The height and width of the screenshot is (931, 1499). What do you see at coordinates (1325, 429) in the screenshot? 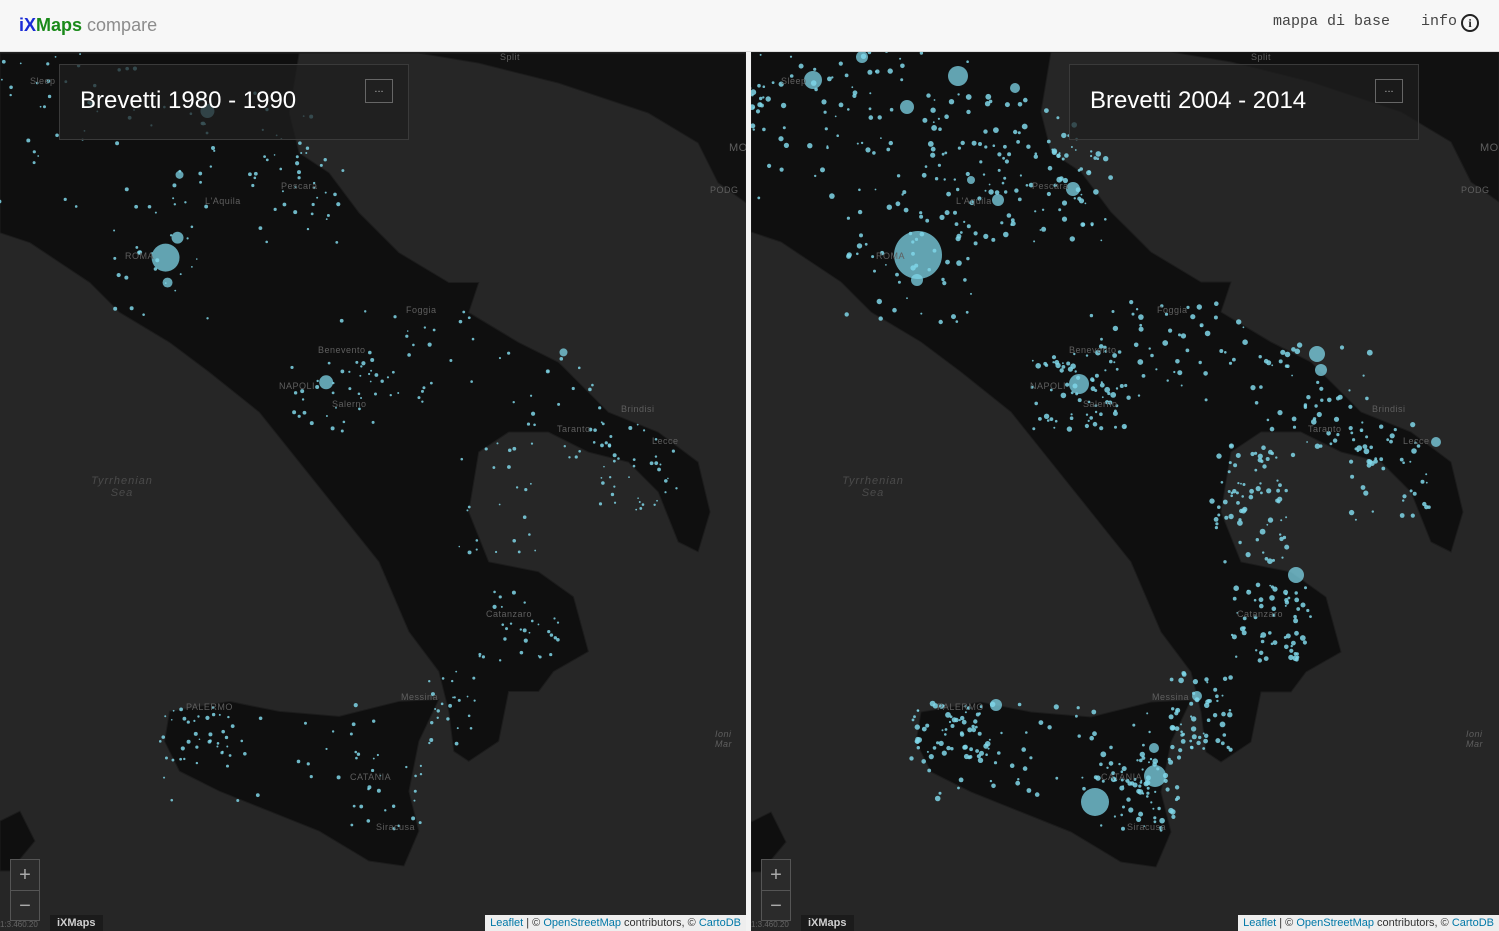
I see `map-label: Taranto` at bounding box center [1325, 429].